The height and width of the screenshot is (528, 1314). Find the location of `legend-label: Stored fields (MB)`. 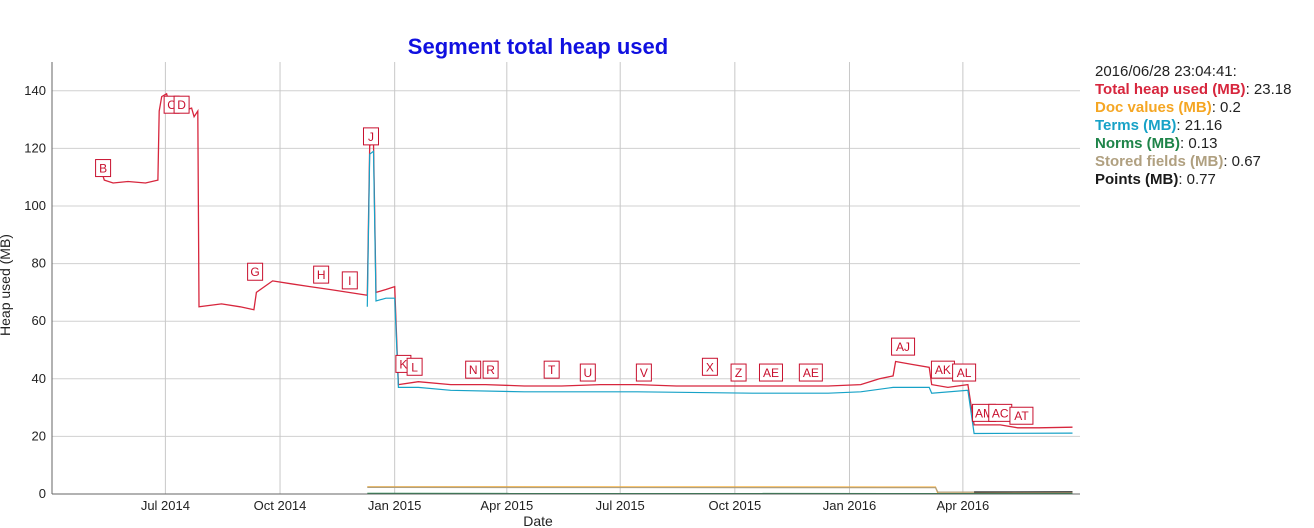

legend-label: Stored fields (MB) is located at coordinates (1159, 161).